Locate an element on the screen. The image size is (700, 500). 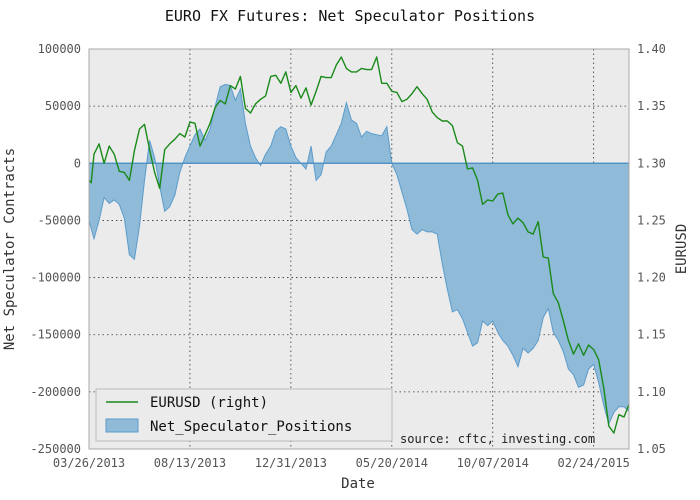
legend-area-swatch is located at coordinates (122, 425).